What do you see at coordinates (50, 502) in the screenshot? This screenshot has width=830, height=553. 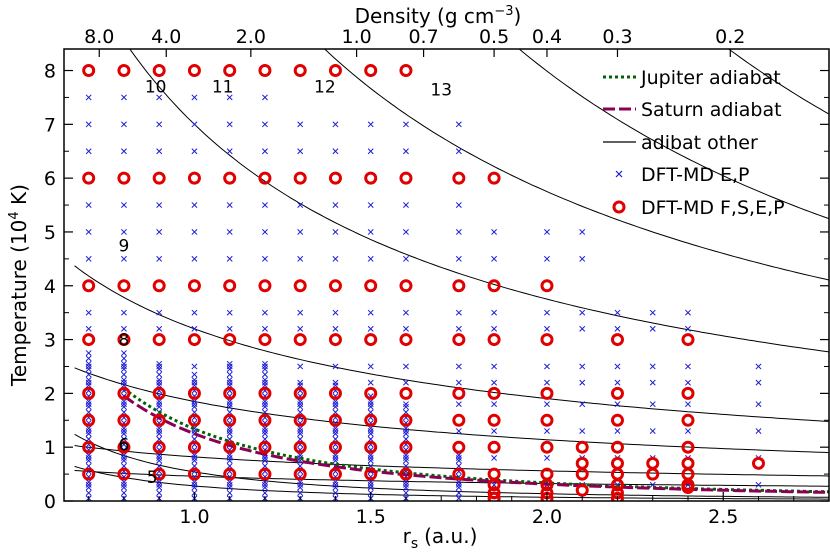 I see `y-tick-label: 0` at bounding box center [50, 502].